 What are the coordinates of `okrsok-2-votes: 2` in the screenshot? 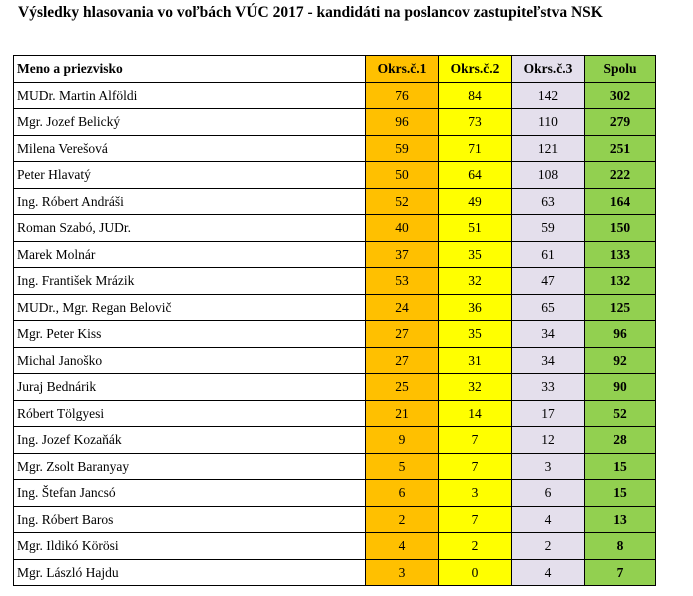 It's located at (475, 546).